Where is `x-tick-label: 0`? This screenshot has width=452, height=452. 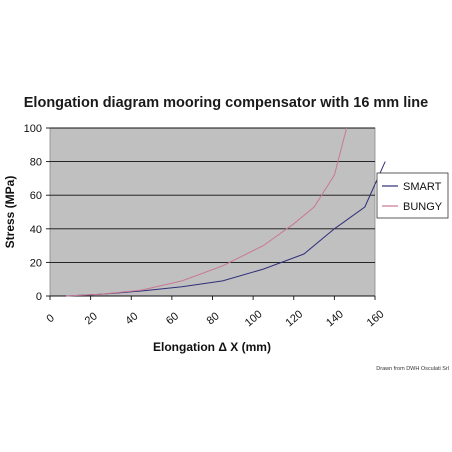 x-tick-label: 0 is located at coordinates (50, 318).